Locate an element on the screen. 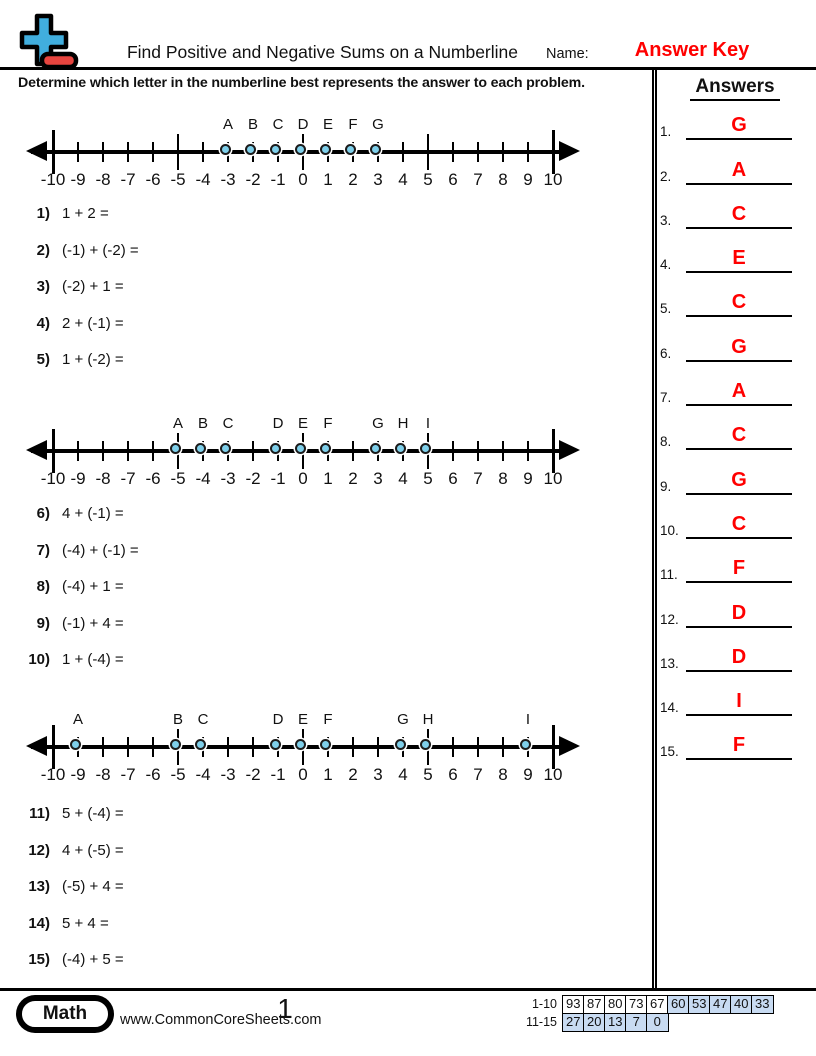  answer-number: 15. is located at coordinates (669, 752).